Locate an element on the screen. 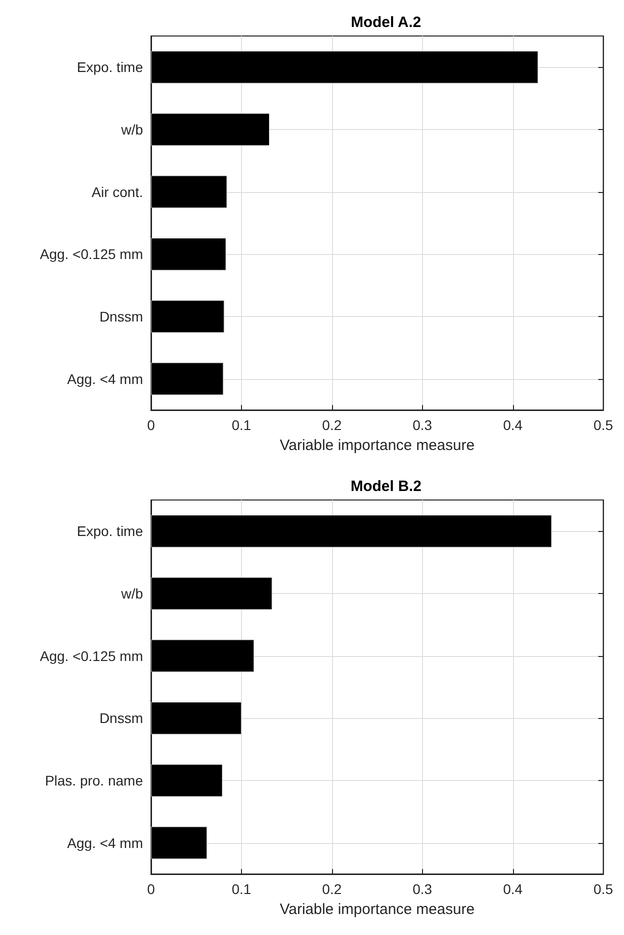 This screenshot has height=935, width=624. chart-title: Model A.2 is located at coordinates (386, 22).